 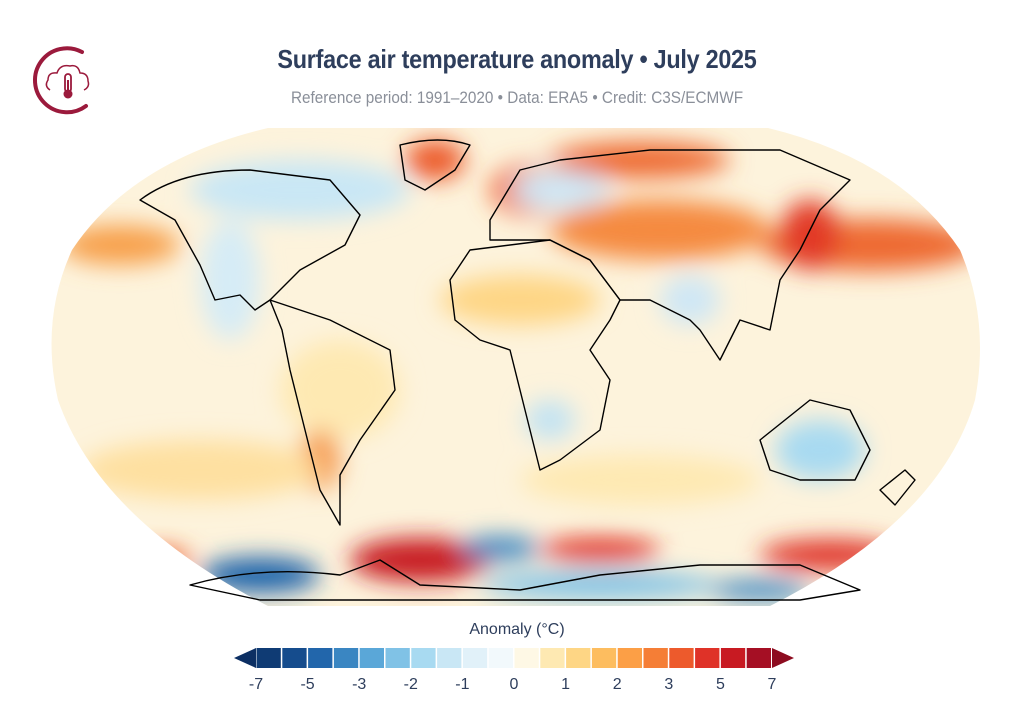 What do you see at coordinates (669, 684) in the screenshot?
I see `colorbar-tick-label: 3` at bounding box center [669, 684].